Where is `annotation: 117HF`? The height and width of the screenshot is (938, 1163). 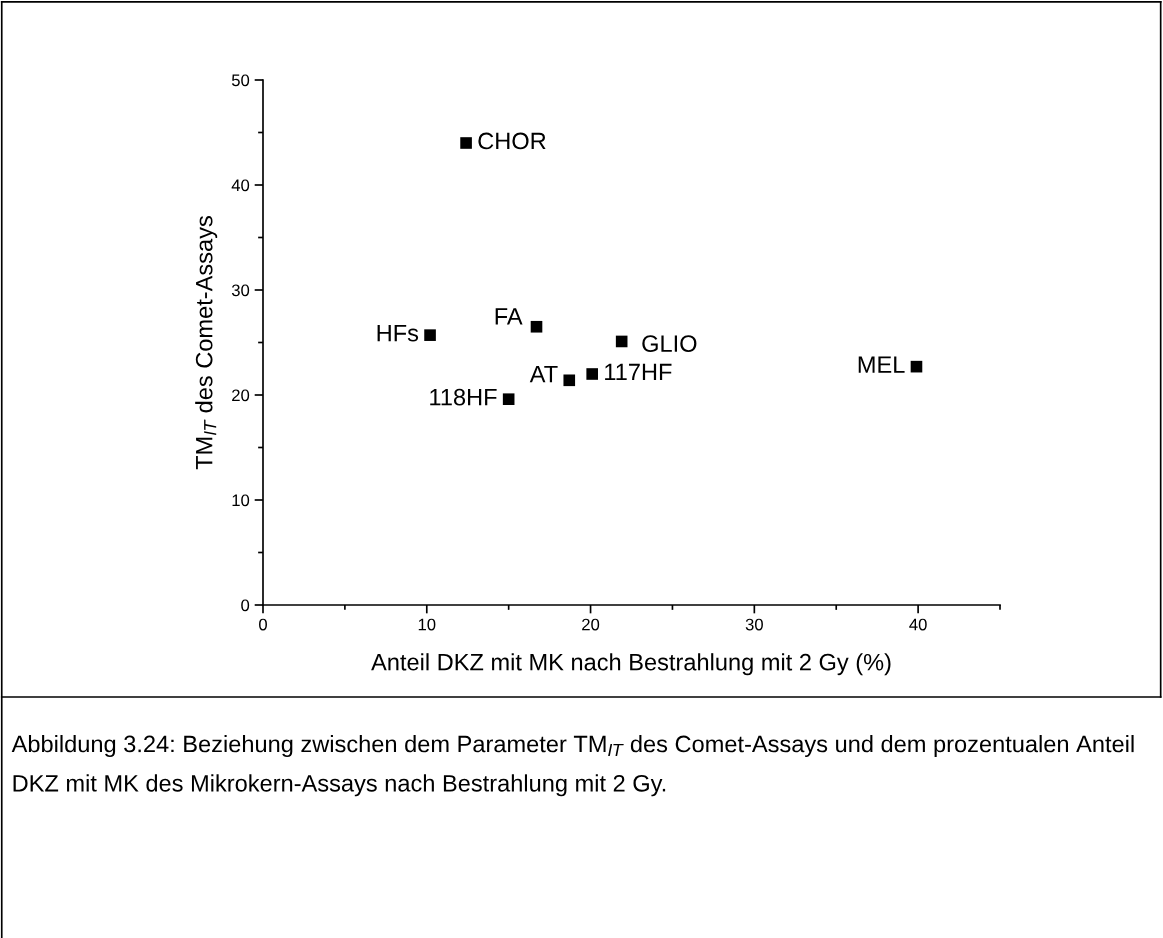
annotation: 117HF is located at coordinates (638, 372).